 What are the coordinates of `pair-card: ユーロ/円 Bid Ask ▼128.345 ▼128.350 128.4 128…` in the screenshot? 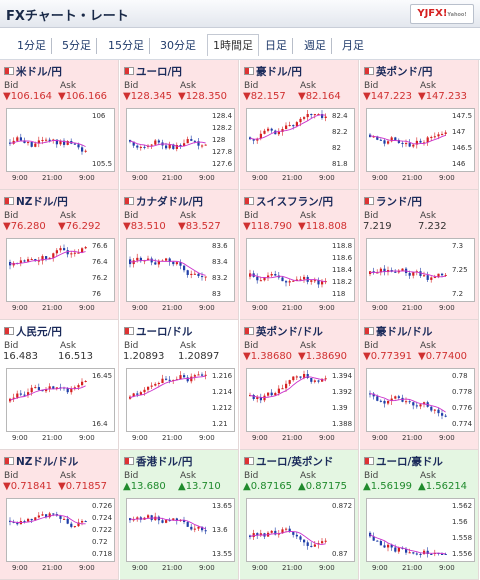 It's located at (179, 125).